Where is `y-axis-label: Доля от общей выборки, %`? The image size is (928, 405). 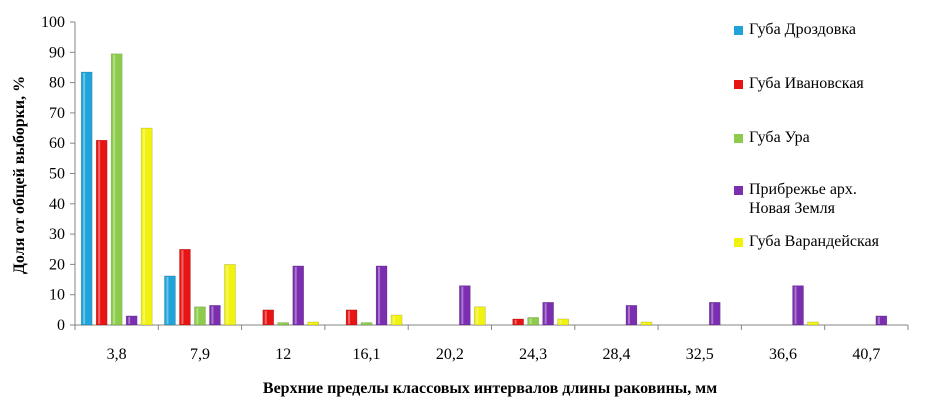 y-axis-label: Доля от общей выборки, % is located at coordinates (19, 175).